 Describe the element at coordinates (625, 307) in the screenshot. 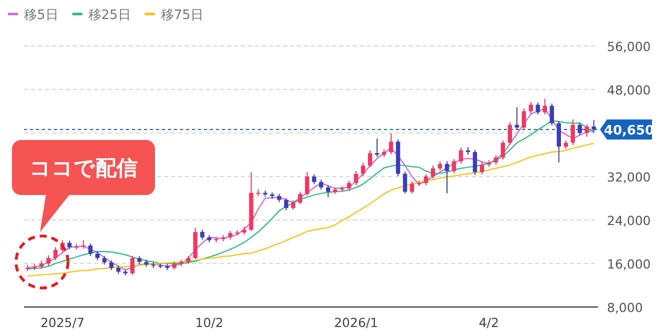

I see `y-tick-label: 8,000` at that location.